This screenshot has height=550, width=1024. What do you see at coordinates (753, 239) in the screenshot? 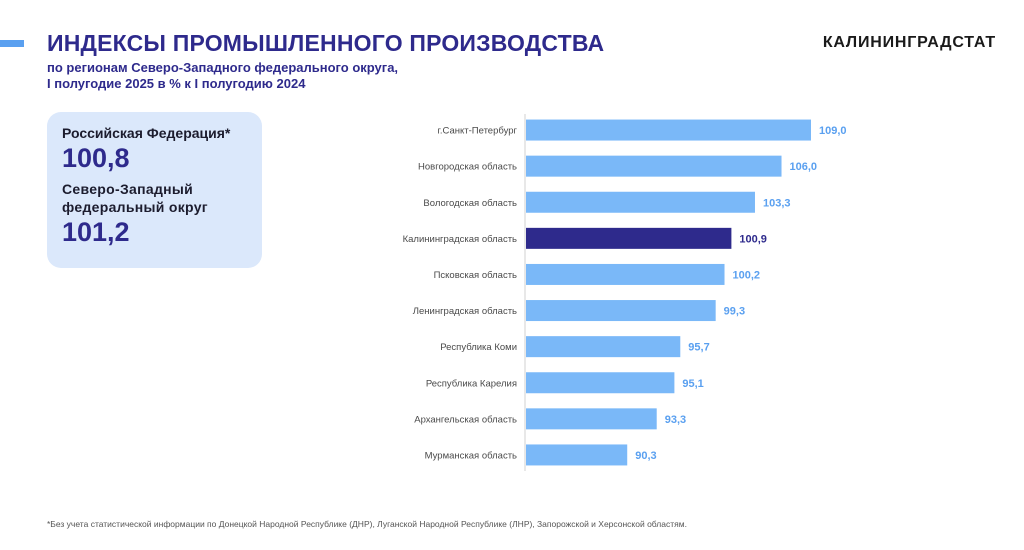
I see `value-label-4: 100,9` at bounding box center [753, 239].